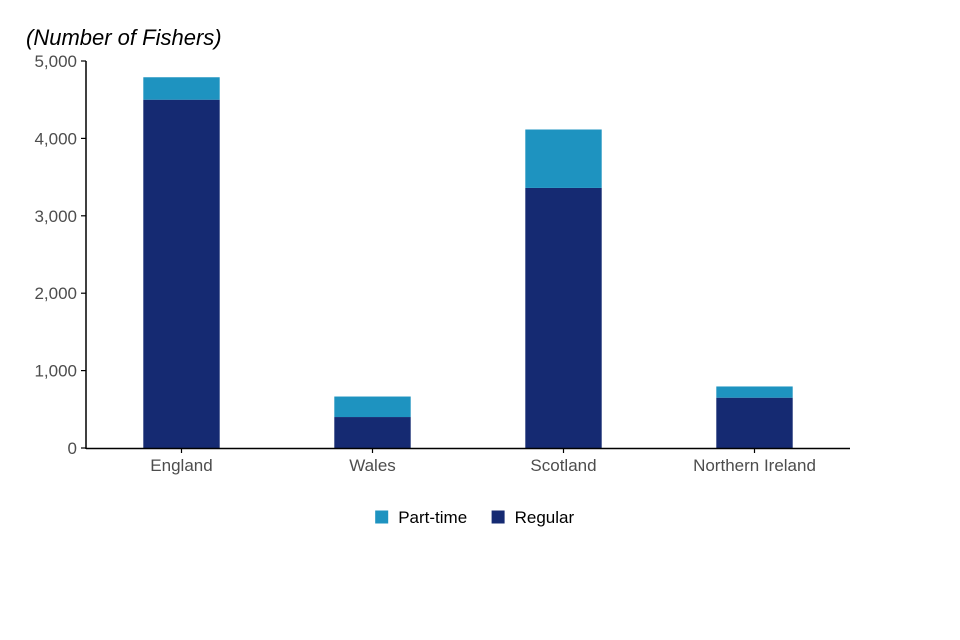 Image resolution: width=960 pixels, height=640 pixels. Describe the element at coordinates (474, 517) in the screenshot. I see `legend: Part-time Regular` at that location.